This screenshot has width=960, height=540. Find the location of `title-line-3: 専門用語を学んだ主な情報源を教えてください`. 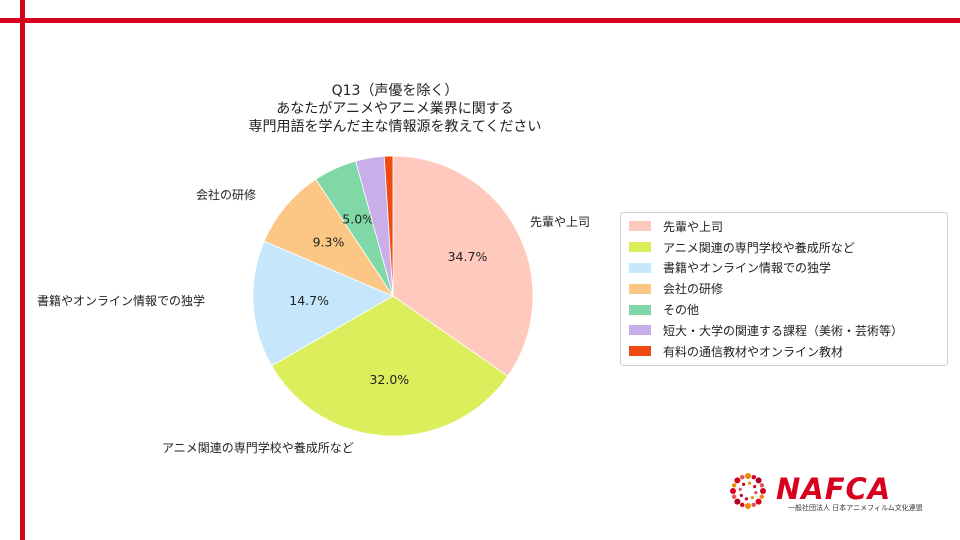

title-line-3: 専門用語を学んだ主な情報源を教えてください is located at coordinates (395, 127).